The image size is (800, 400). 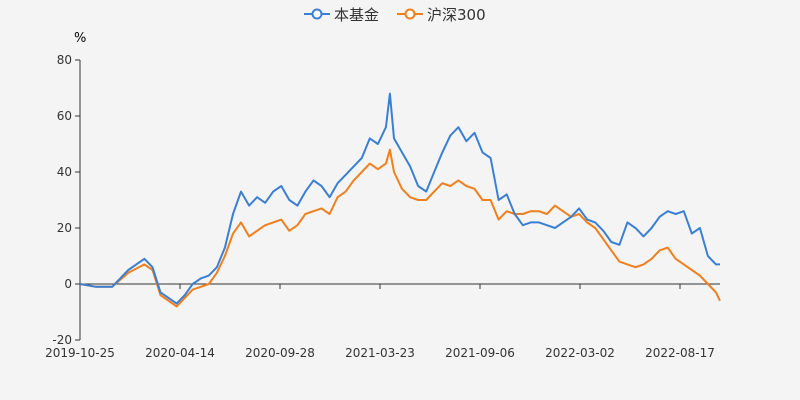 I want to click on y-tick-label: 0, so click(x=68, y=284).